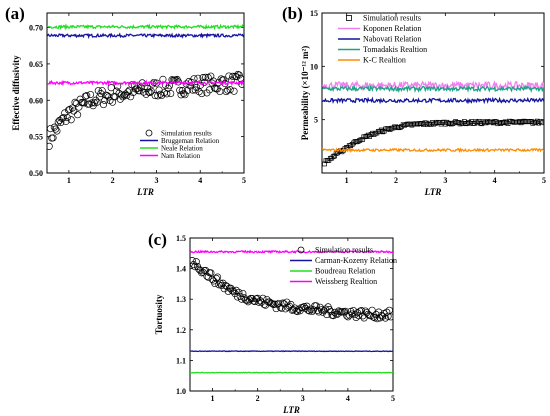  What do you see at coordinates (181, 330) in the screenshot?
I see `y-tick-label: 1.2` at bounding box center [181, 330].